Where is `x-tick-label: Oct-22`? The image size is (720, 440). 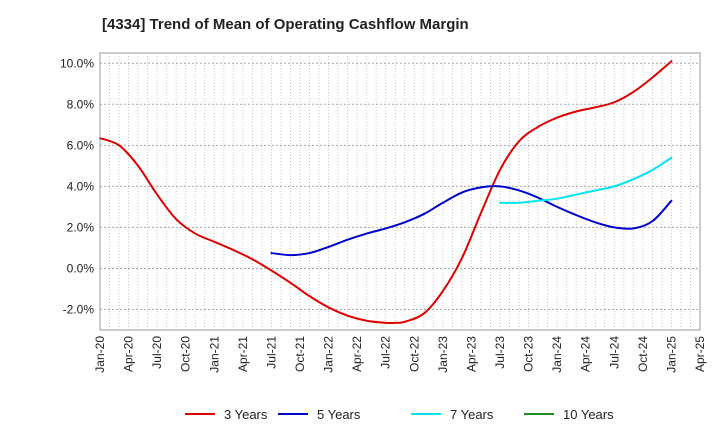
x-tick-label: Oct-22 is located at coordinates (414, 354).